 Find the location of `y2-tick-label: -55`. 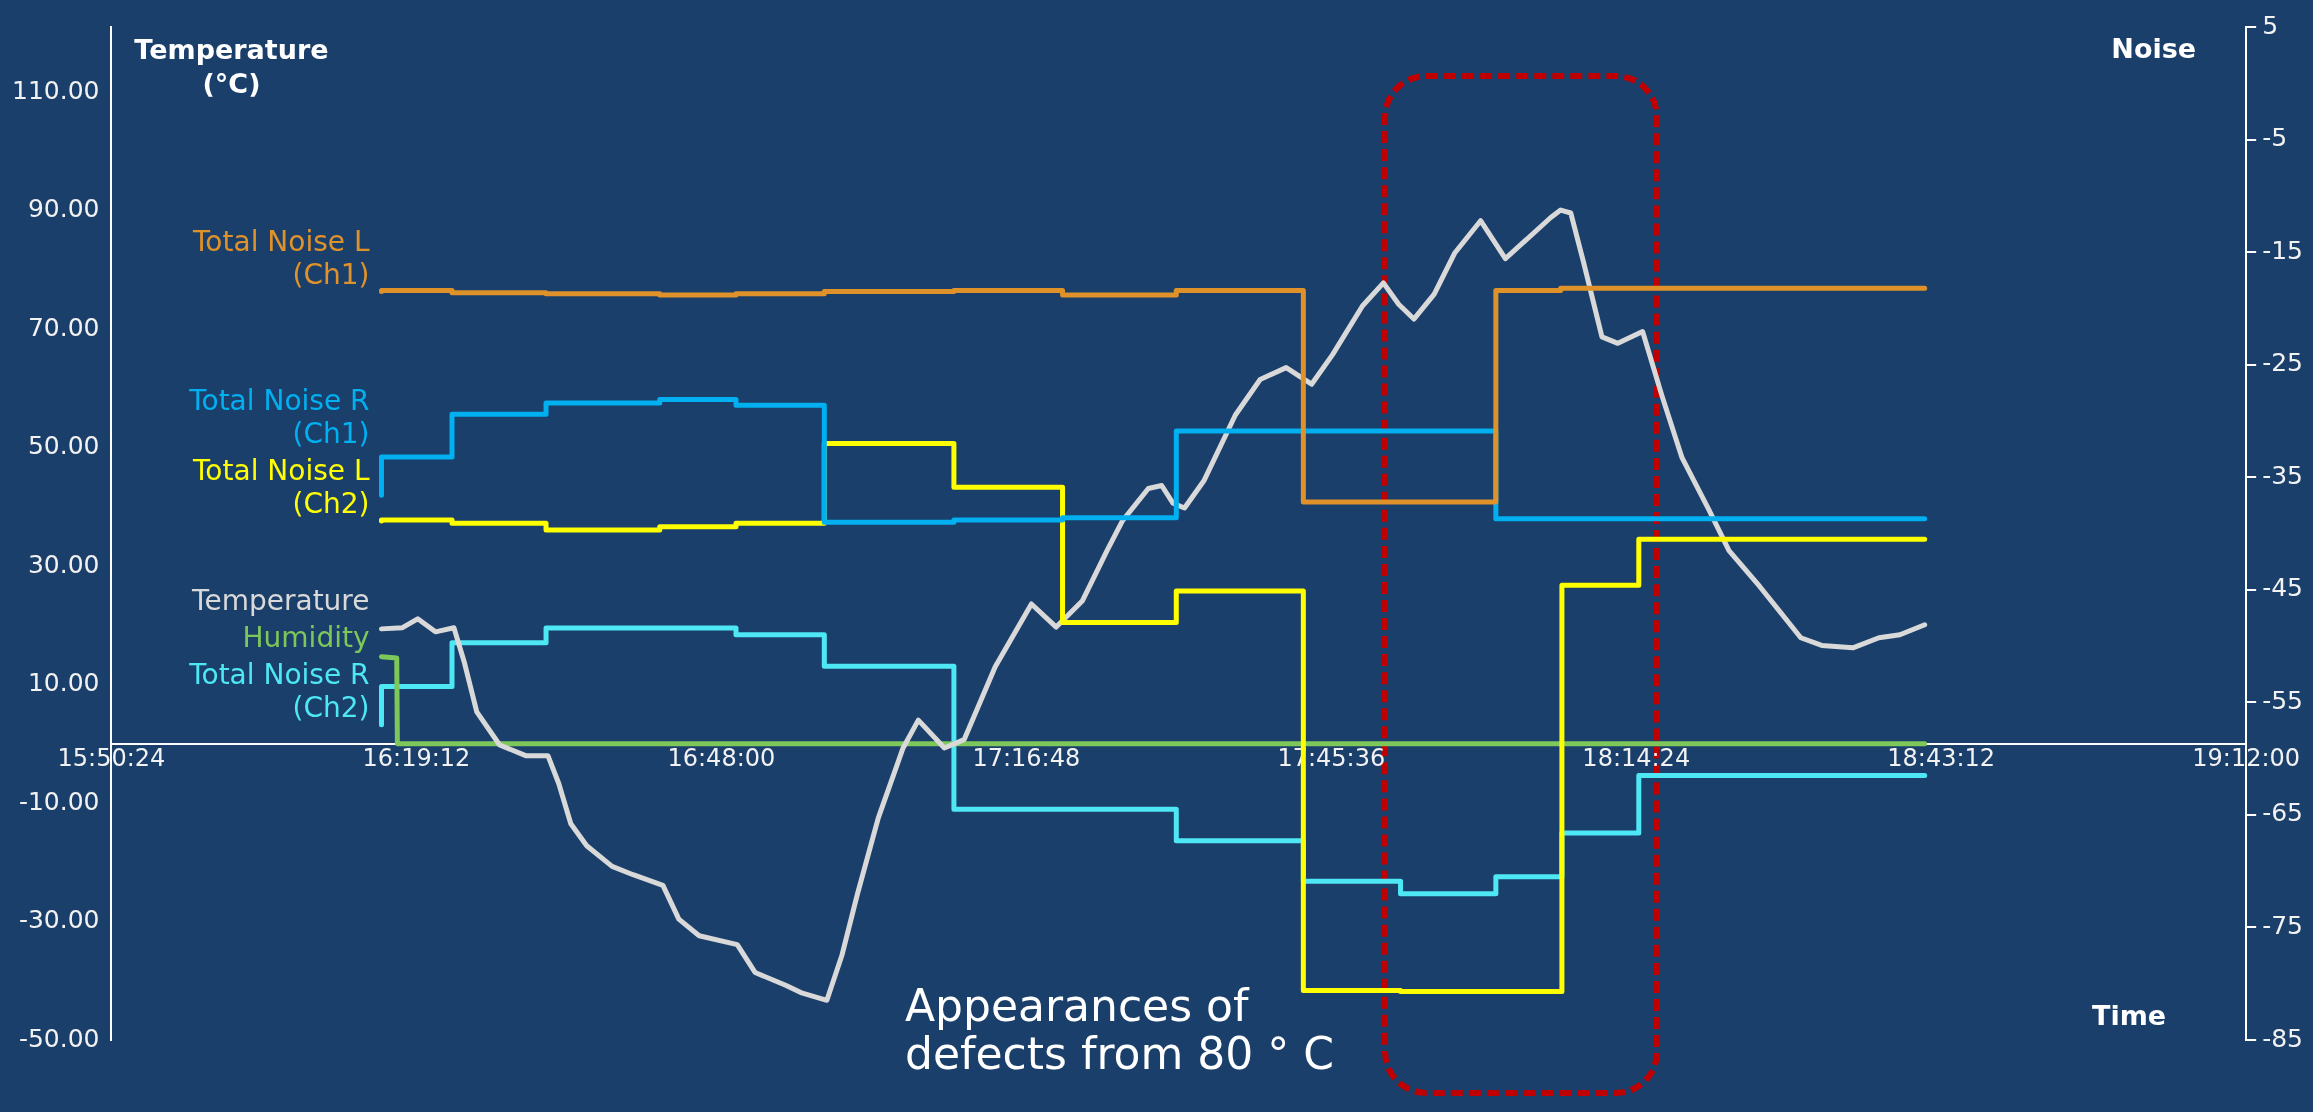

y2-tick-label: -55 is located at coordinates (2283, 700).